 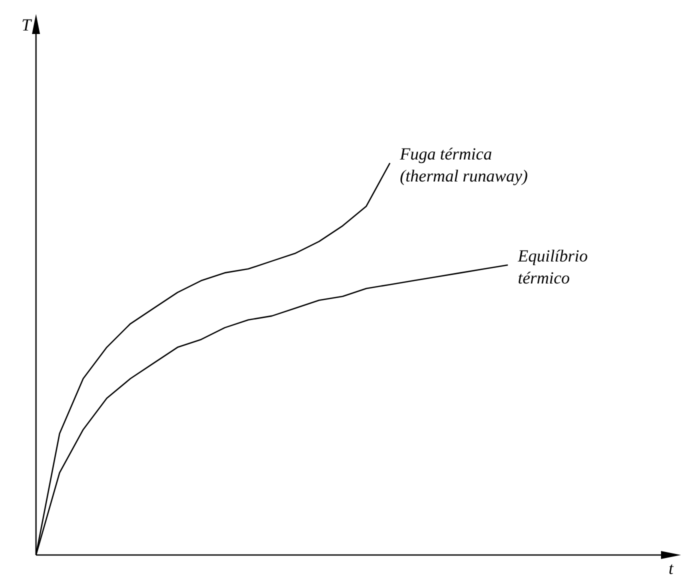 What do you see at coordinates (463, 165) in the screenshot?
I see `series-label: Fuga térmica (thermal runaway)` at bounding box center [463, 165].